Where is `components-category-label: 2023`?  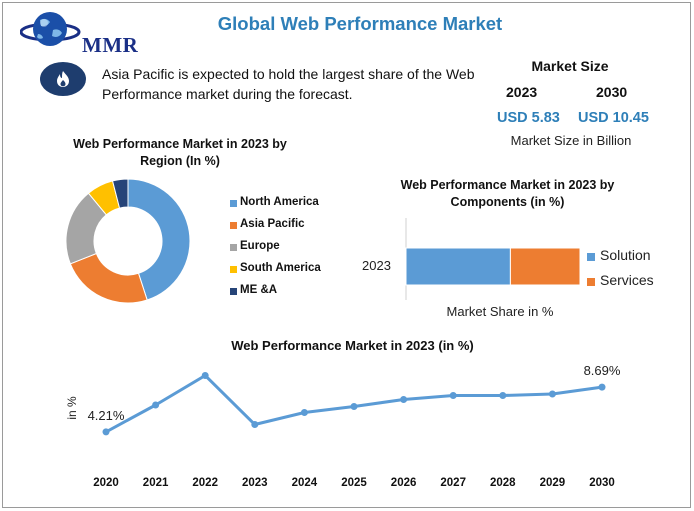 components-category-label: 2023 is located at coordinates (376, 265).